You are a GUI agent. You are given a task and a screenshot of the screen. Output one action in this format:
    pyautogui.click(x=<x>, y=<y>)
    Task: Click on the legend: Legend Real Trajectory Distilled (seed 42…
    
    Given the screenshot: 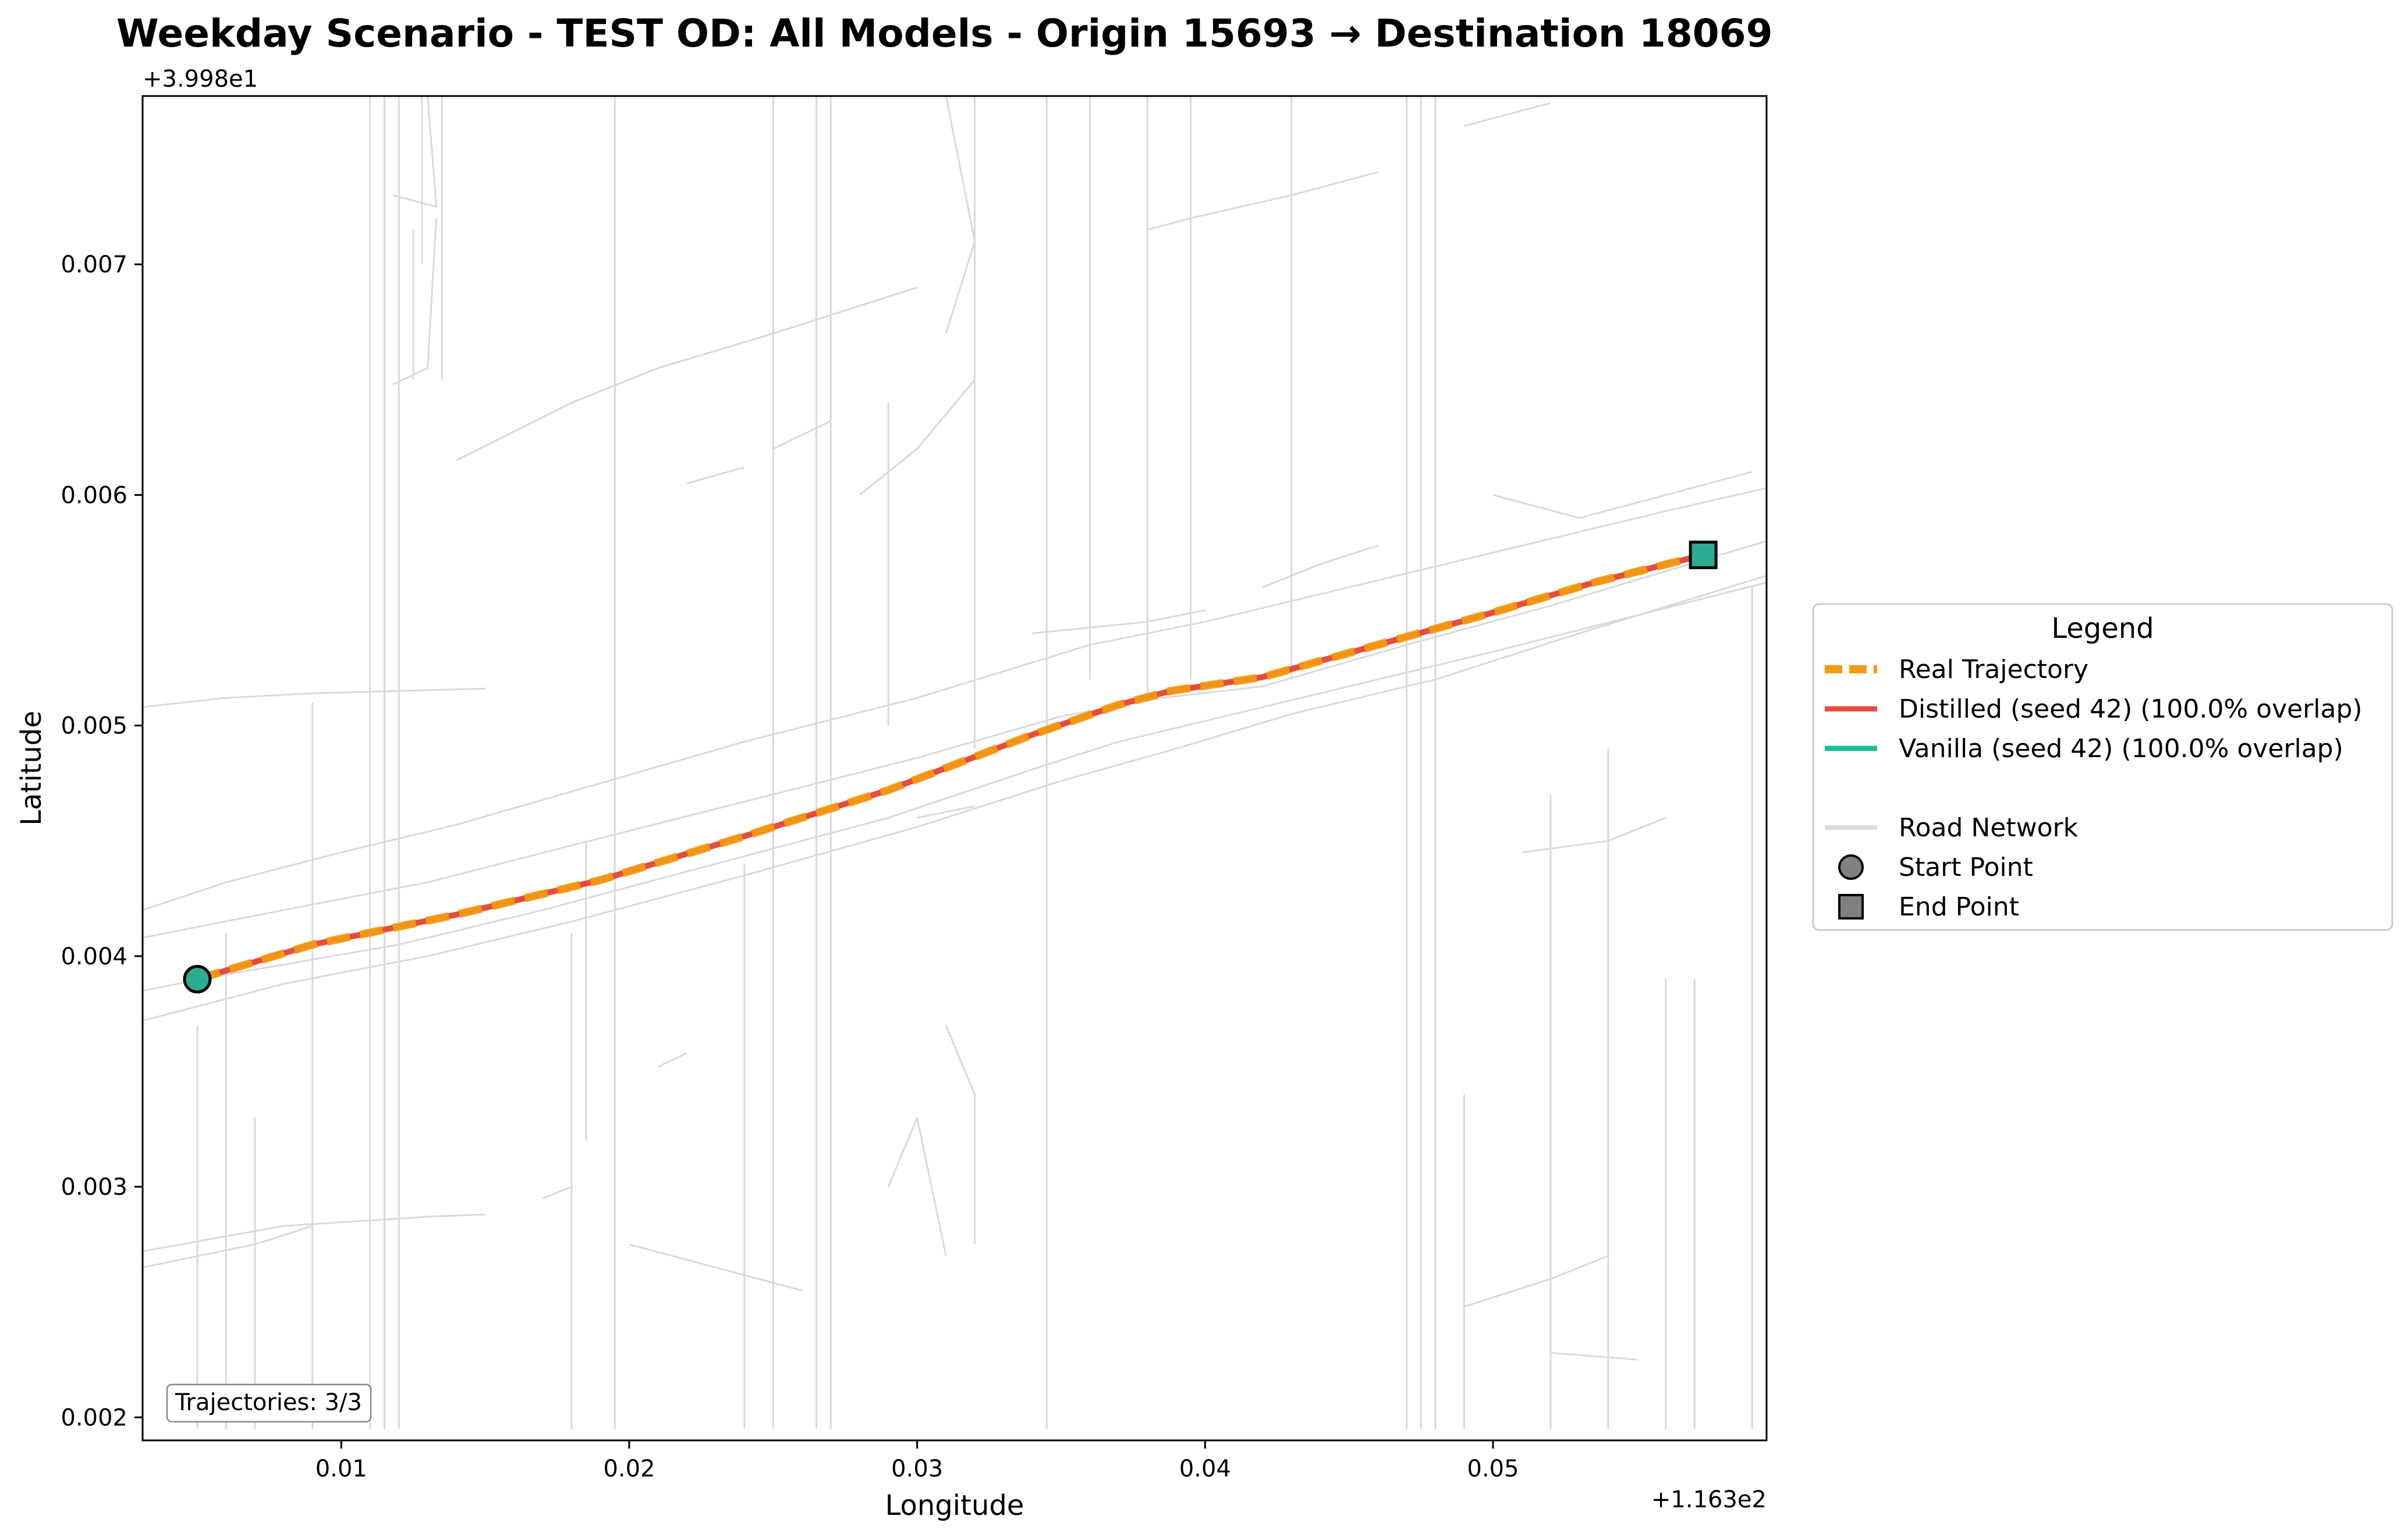 What is the action you would take?
    pyautogui.click(x=2102, y=767)
    